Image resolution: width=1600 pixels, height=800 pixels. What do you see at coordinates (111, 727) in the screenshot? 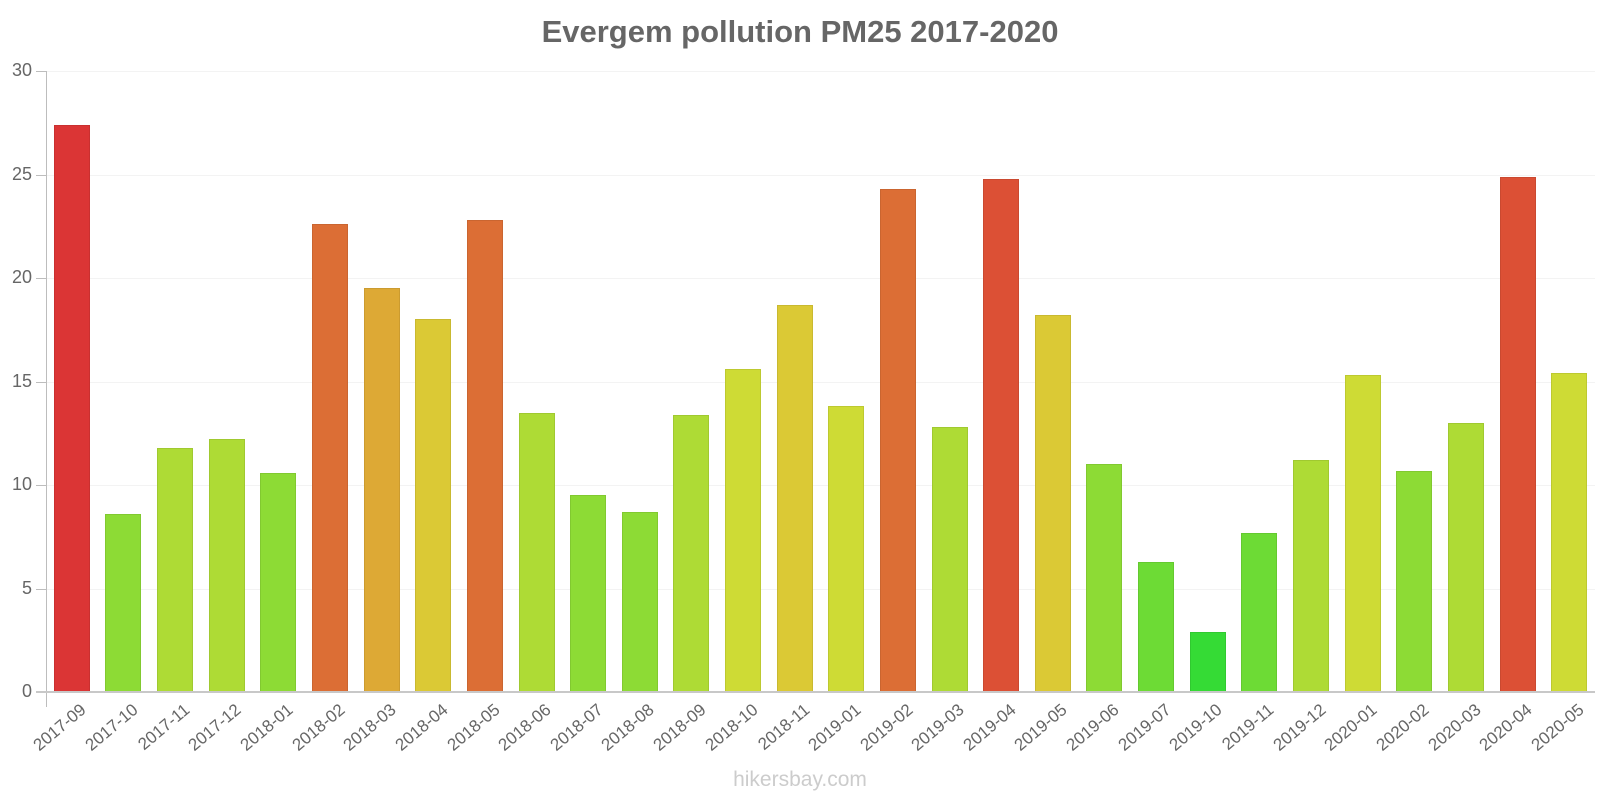
I see `x-tick-label: 2017-10` at bounding box center [111, 727].